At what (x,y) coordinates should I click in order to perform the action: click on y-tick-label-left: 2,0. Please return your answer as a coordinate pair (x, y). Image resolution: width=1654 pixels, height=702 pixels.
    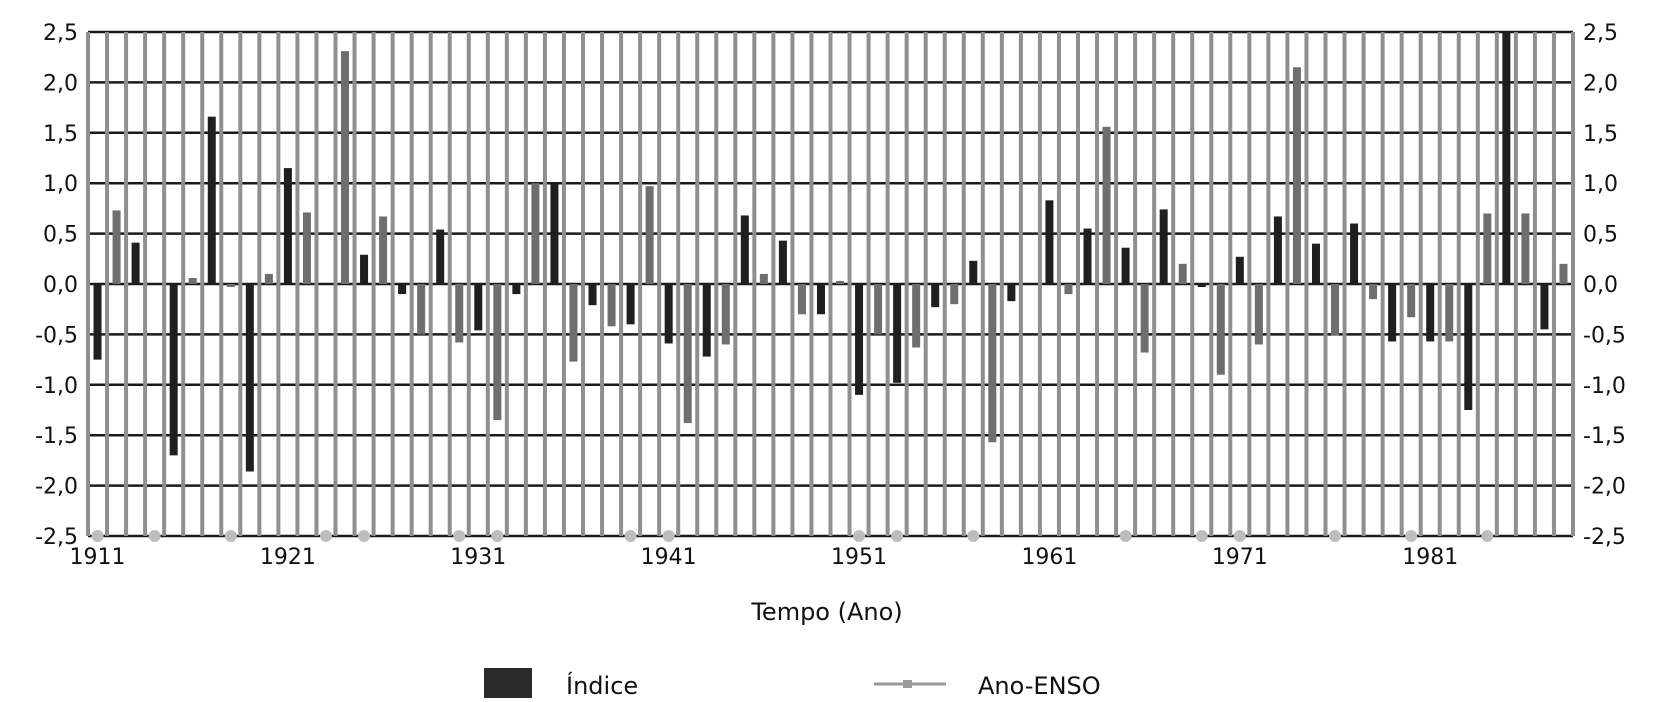
    Looking at the image, I should click on (60, 83).